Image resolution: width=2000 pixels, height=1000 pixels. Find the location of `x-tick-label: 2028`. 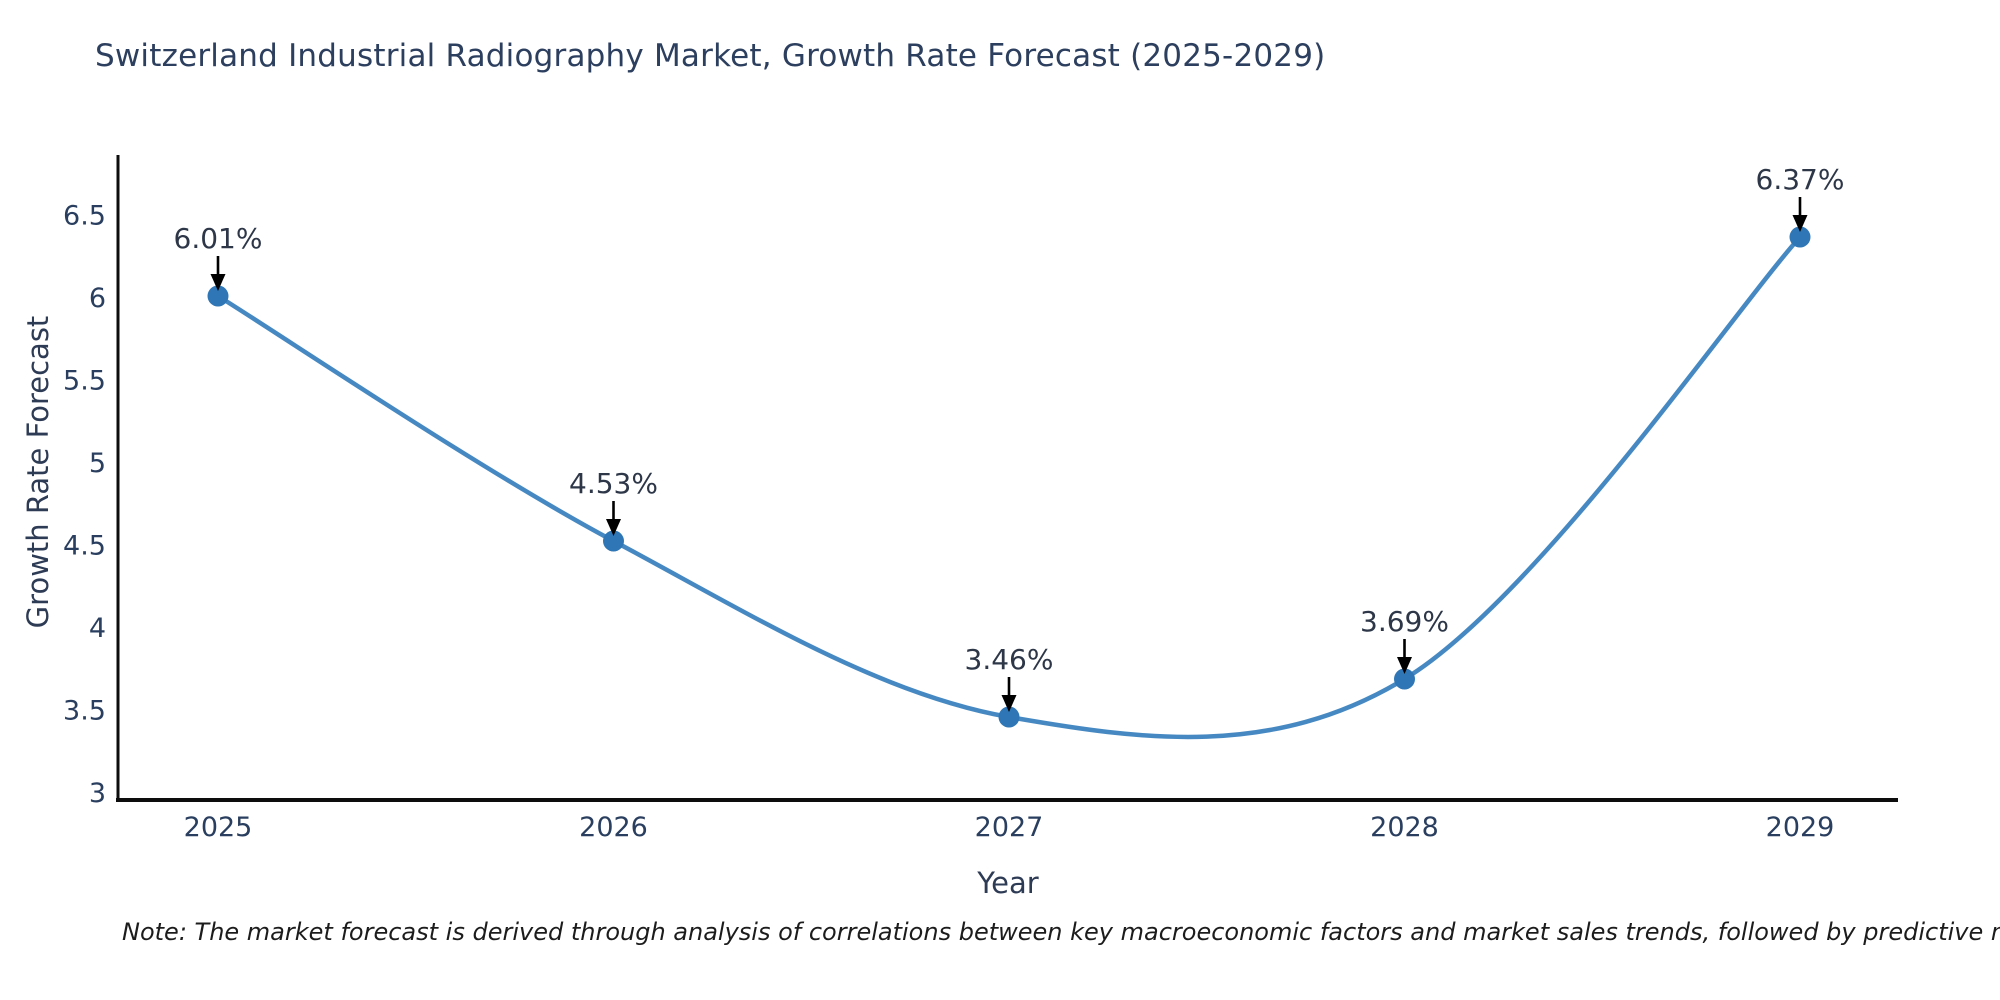

x-tick-label: 2028 is located at coordinates (1404, 827).